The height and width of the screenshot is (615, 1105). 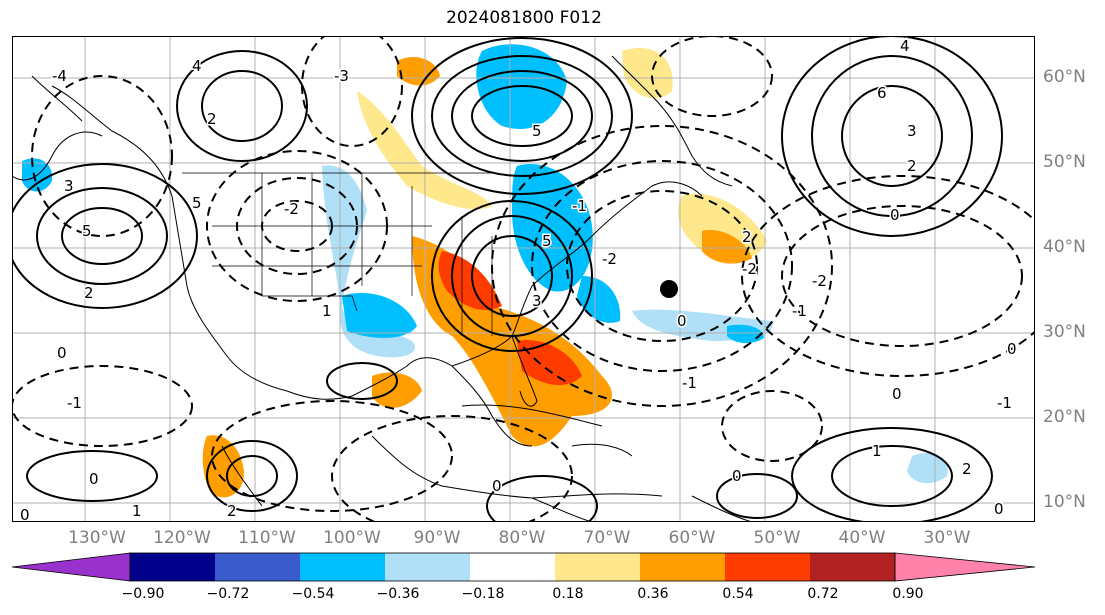 What do you see at coordinates (722, 227) in the screenshot?
I see `positive-anomaly-field-atlantic` at bounding box center [722, 227].